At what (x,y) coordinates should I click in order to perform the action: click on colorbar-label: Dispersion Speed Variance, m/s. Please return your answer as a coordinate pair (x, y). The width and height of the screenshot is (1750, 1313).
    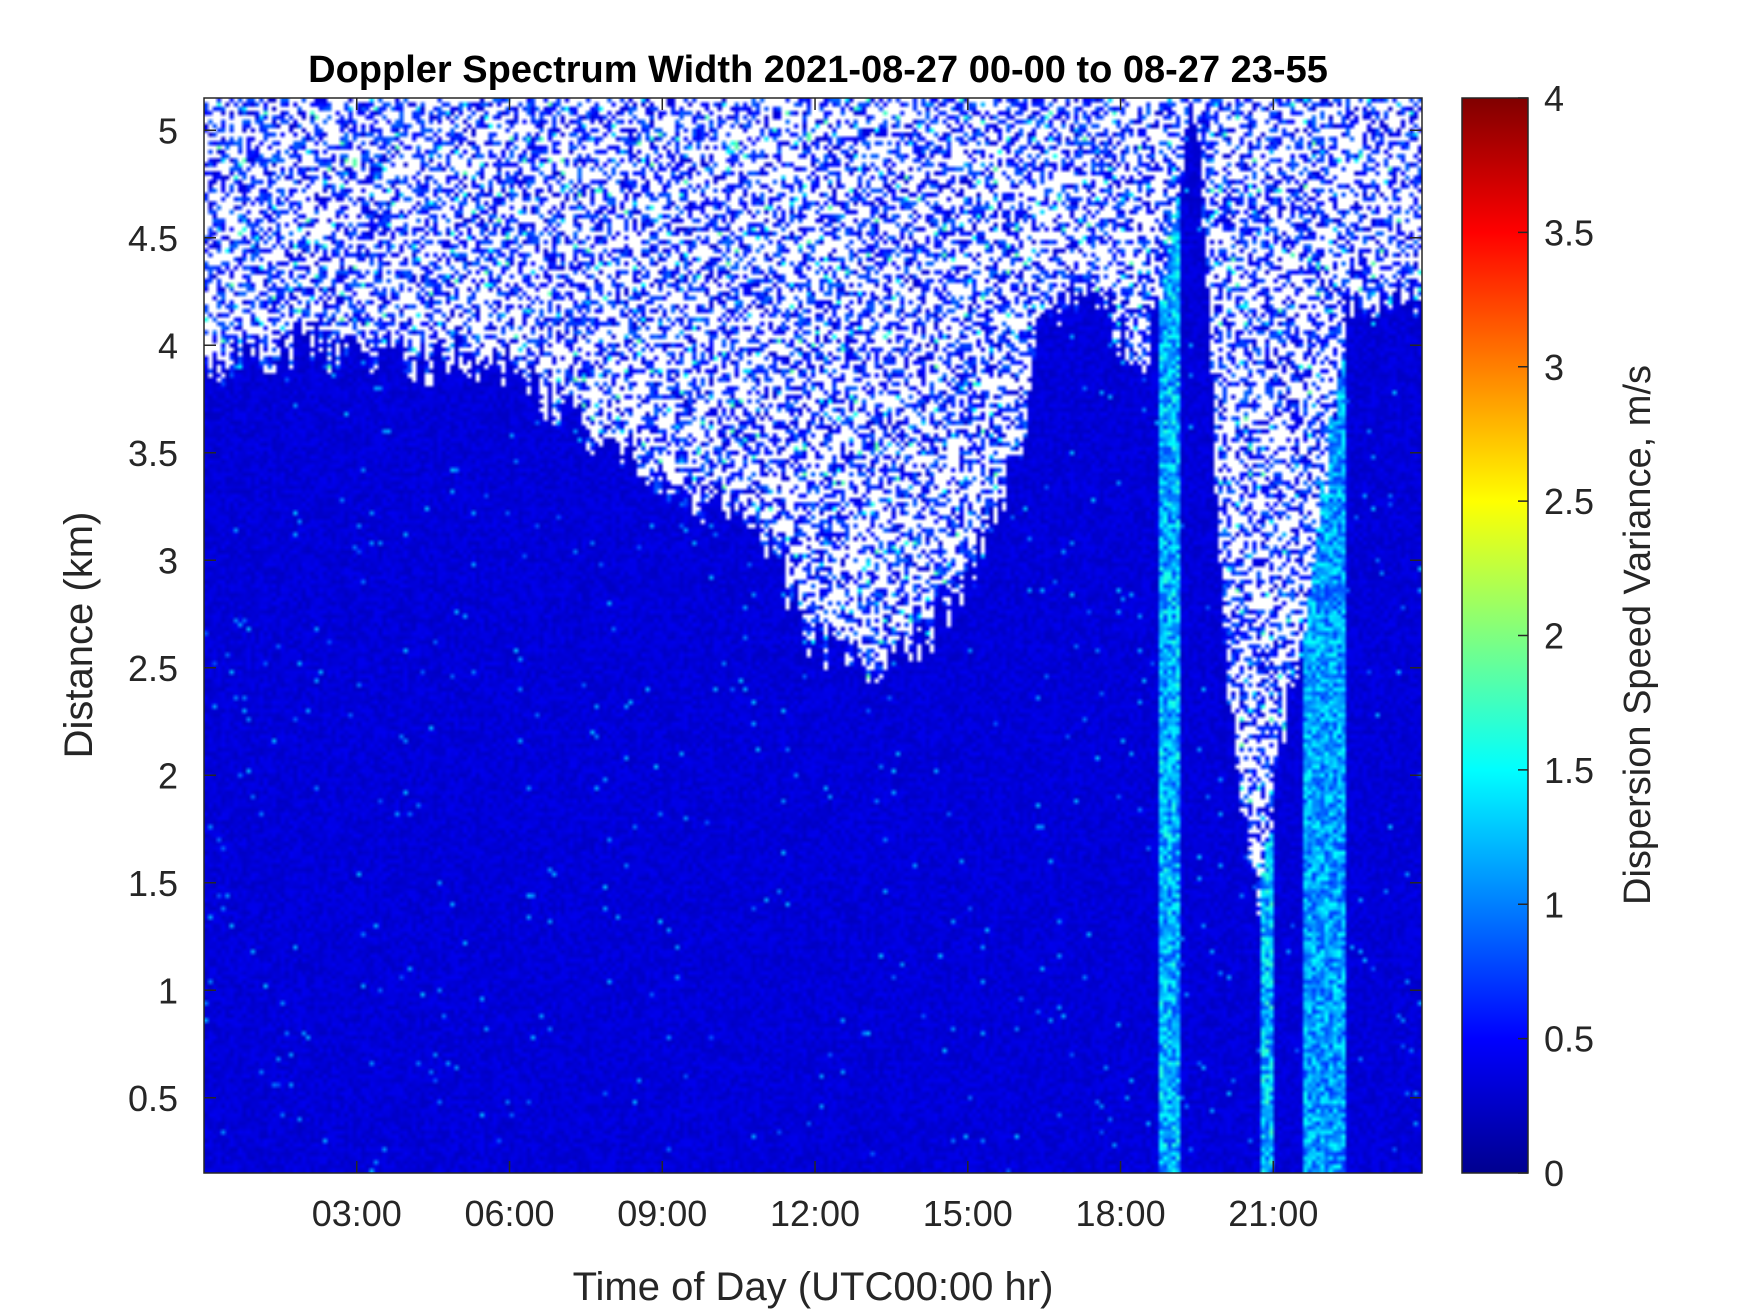
    Looking at the image, I should click on (1638, 635).